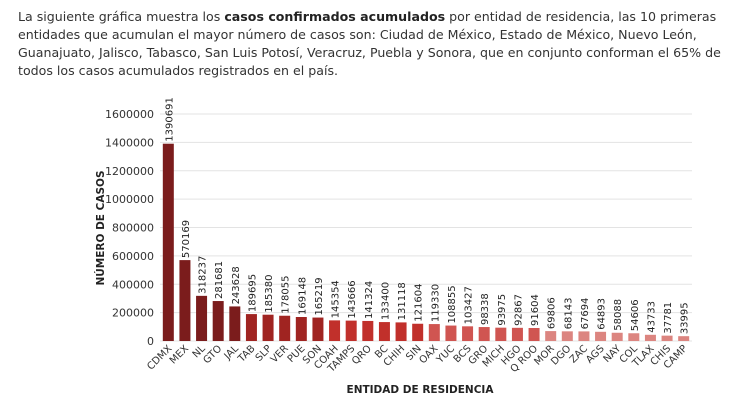 The height and width of the screenshot is (409, 750). I want to click on bar-zac, so click(584, 336).